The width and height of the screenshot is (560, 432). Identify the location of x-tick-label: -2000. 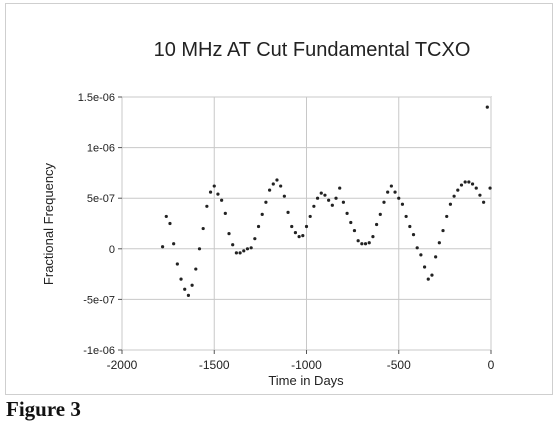
(122, 365).